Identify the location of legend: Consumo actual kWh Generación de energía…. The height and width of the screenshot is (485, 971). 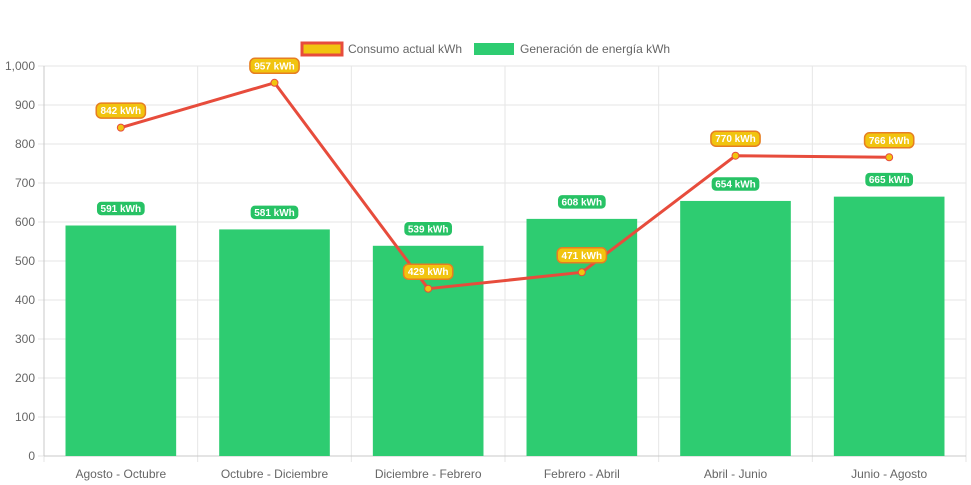
(485, 49).